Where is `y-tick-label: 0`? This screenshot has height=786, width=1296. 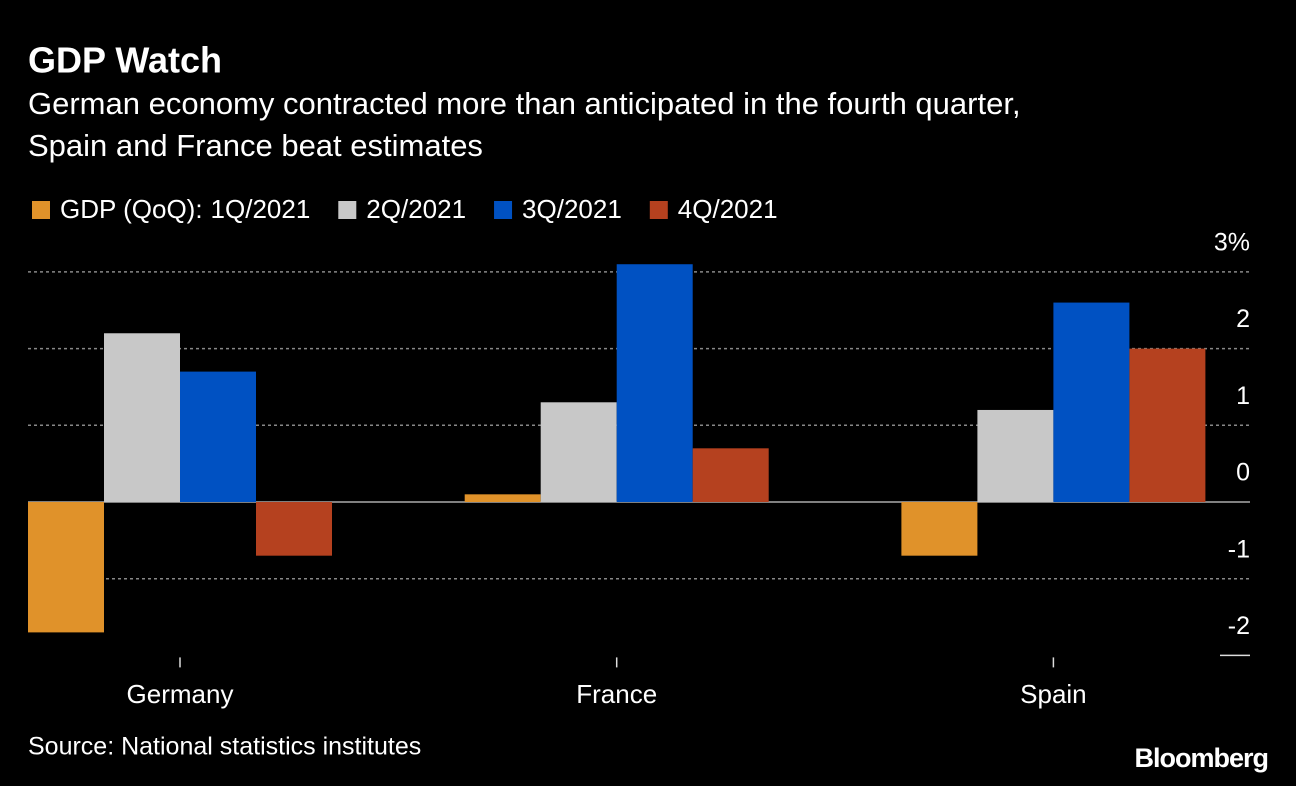
y-tick-label: 0 is located at coordinates (1243, 473).